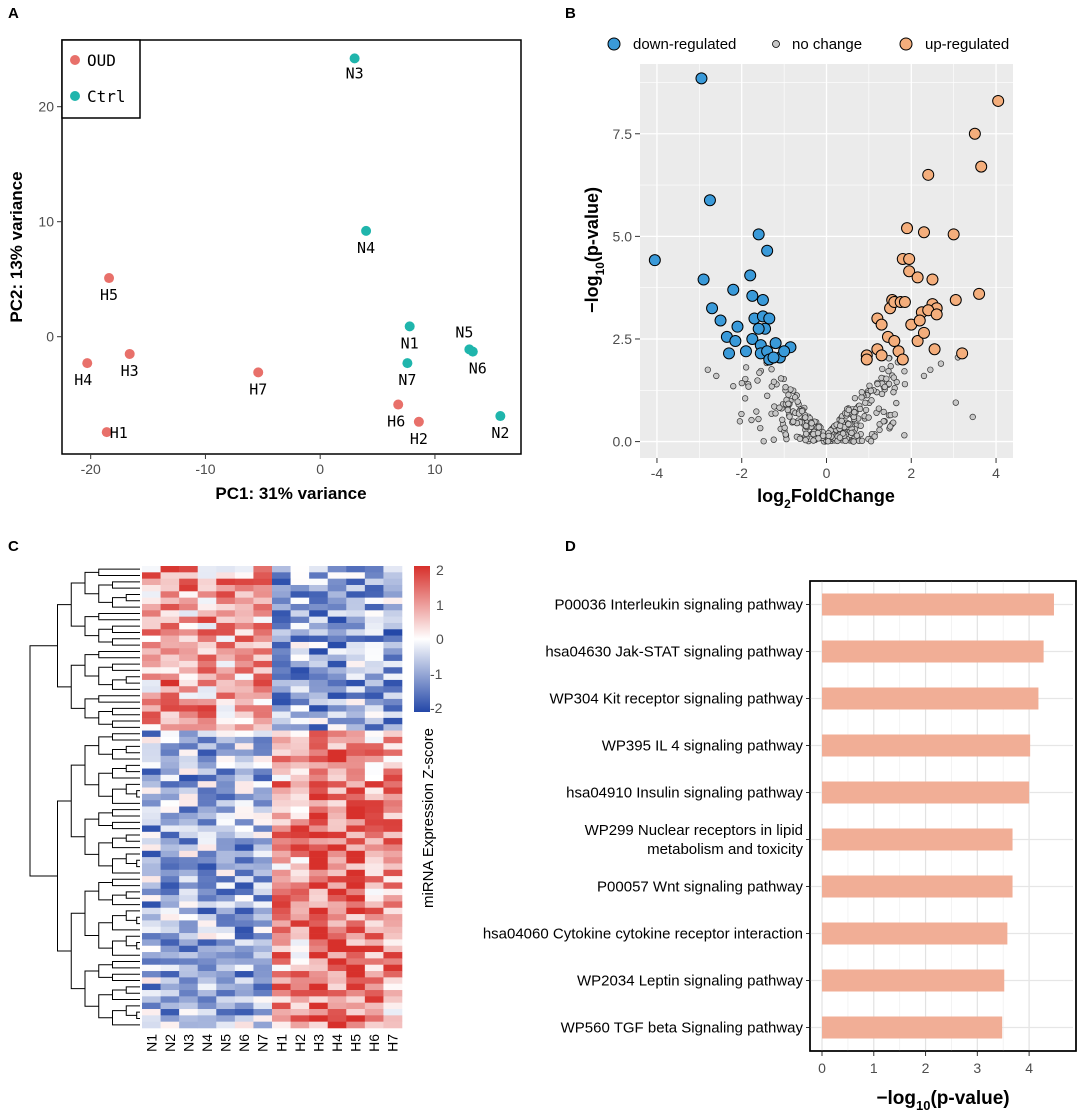 Image resolution: width=1084 pixels, height=1114 pixels. What do you see at coordinates (410, 343) in the screenshot?
I see `pca-point-label-n1: N1` at bounding box center [410, 343].